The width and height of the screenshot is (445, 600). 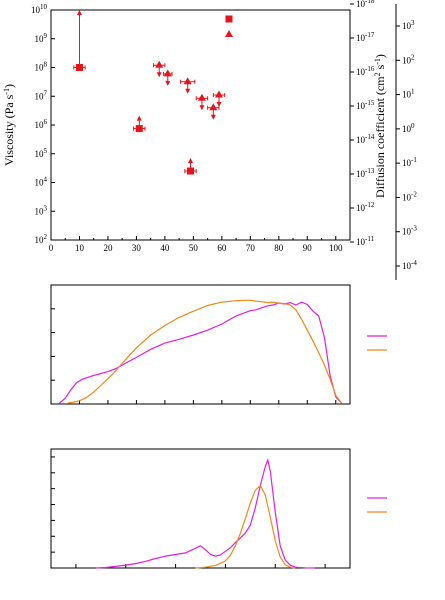 What do you see at coordinates (251, 248) in the screenshot?
I see `x-tick-label: 70` at bounding box center [251, 248].